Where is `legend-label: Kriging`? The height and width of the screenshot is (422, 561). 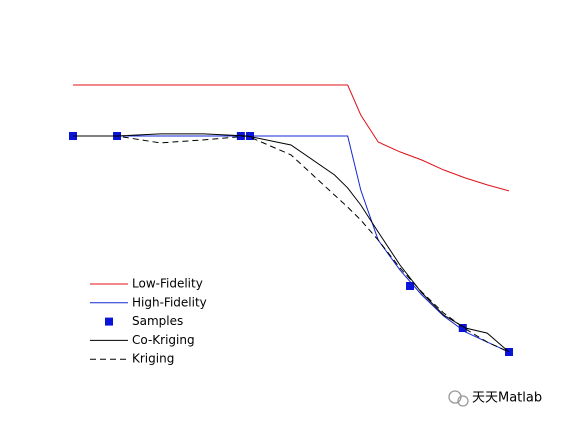 legend-label: Kriging is located at coordinates (153, 359).